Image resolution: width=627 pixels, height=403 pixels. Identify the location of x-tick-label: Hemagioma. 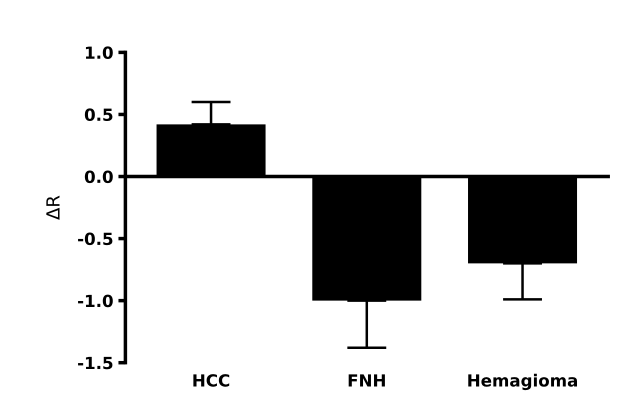
(523, 382).